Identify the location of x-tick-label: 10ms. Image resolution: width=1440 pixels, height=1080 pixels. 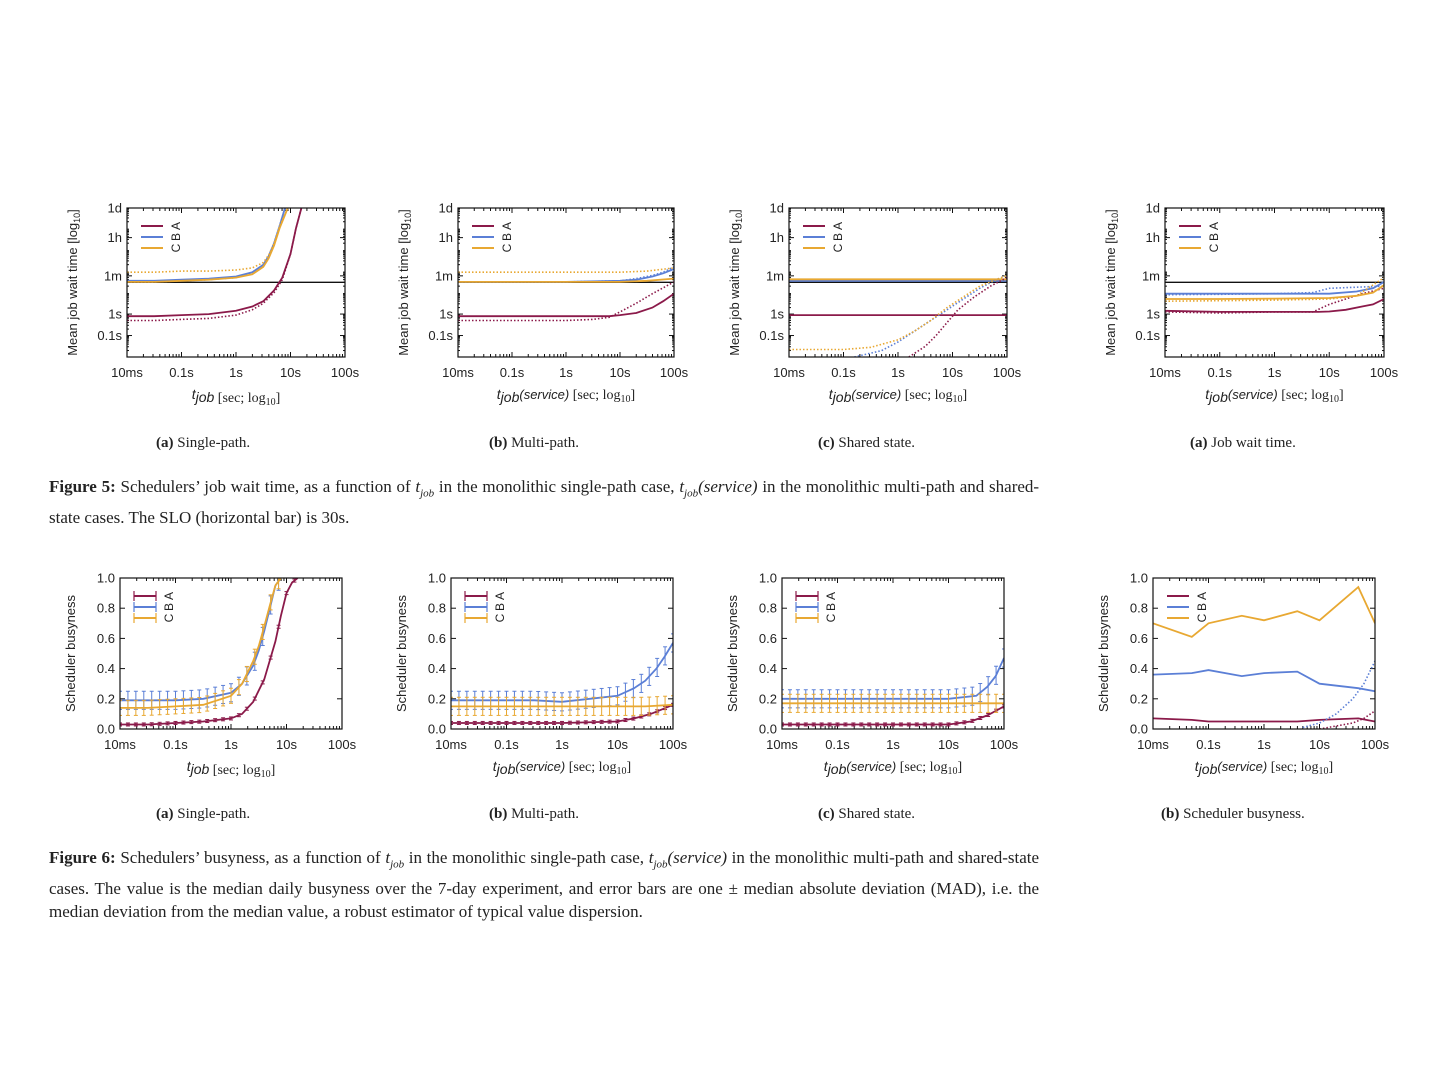
(451, 744).